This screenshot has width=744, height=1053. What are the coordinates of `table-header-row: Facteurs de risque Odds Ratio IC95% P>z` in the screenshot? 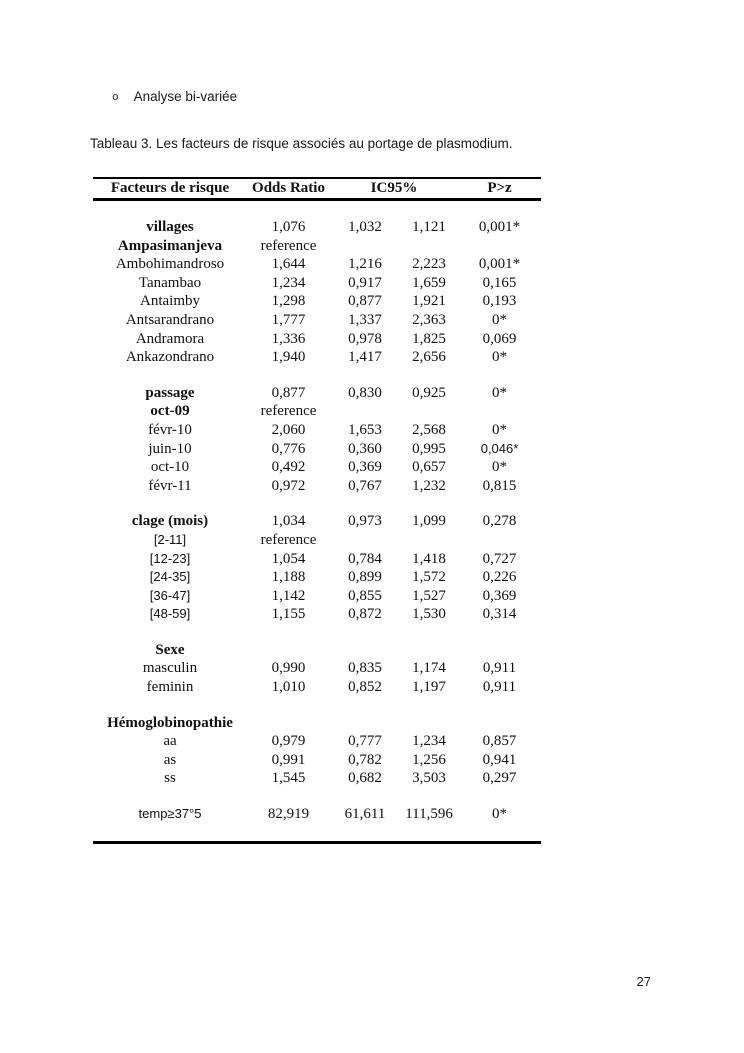 It's located at (317, 189).